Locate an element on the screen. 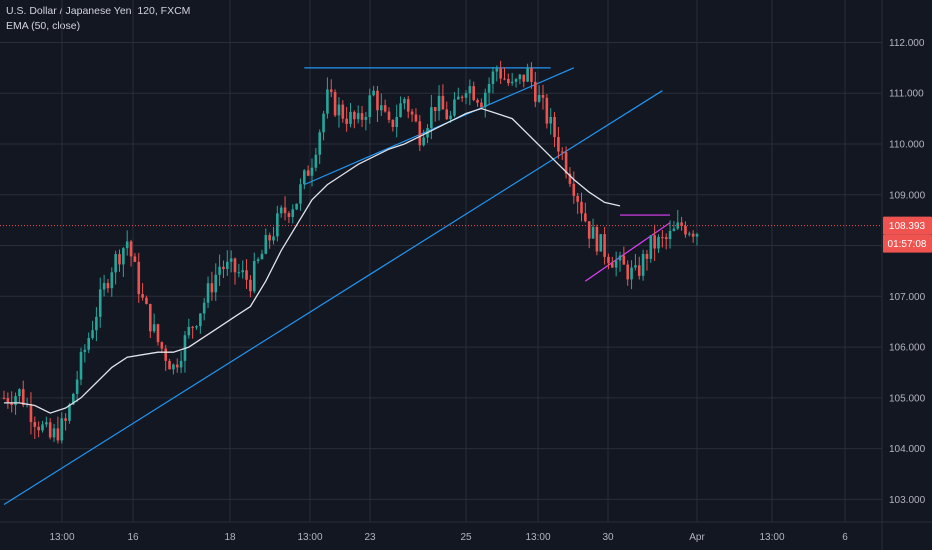  x-tick-label: 23 is located at coordinates (370, 537).